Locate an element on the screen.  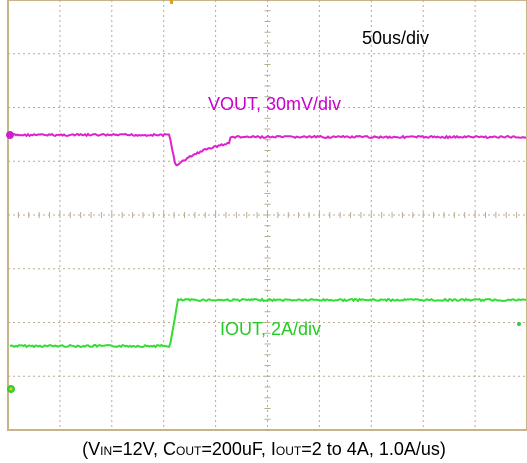
trigger-position is located at coordinates (171, 2).